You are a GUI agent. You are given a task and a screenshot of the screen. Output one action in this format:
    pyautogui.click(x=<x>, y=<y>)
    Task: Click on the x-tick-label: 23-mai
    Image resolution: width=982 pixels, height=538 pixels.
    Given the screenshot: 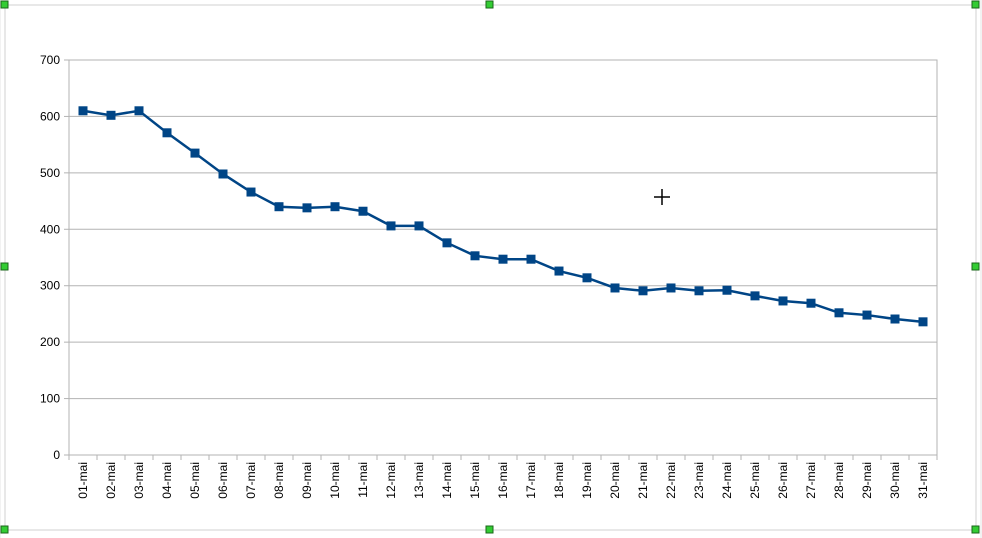 What is the action you would take?
    pyautogui.click(x=699, y=480)
    